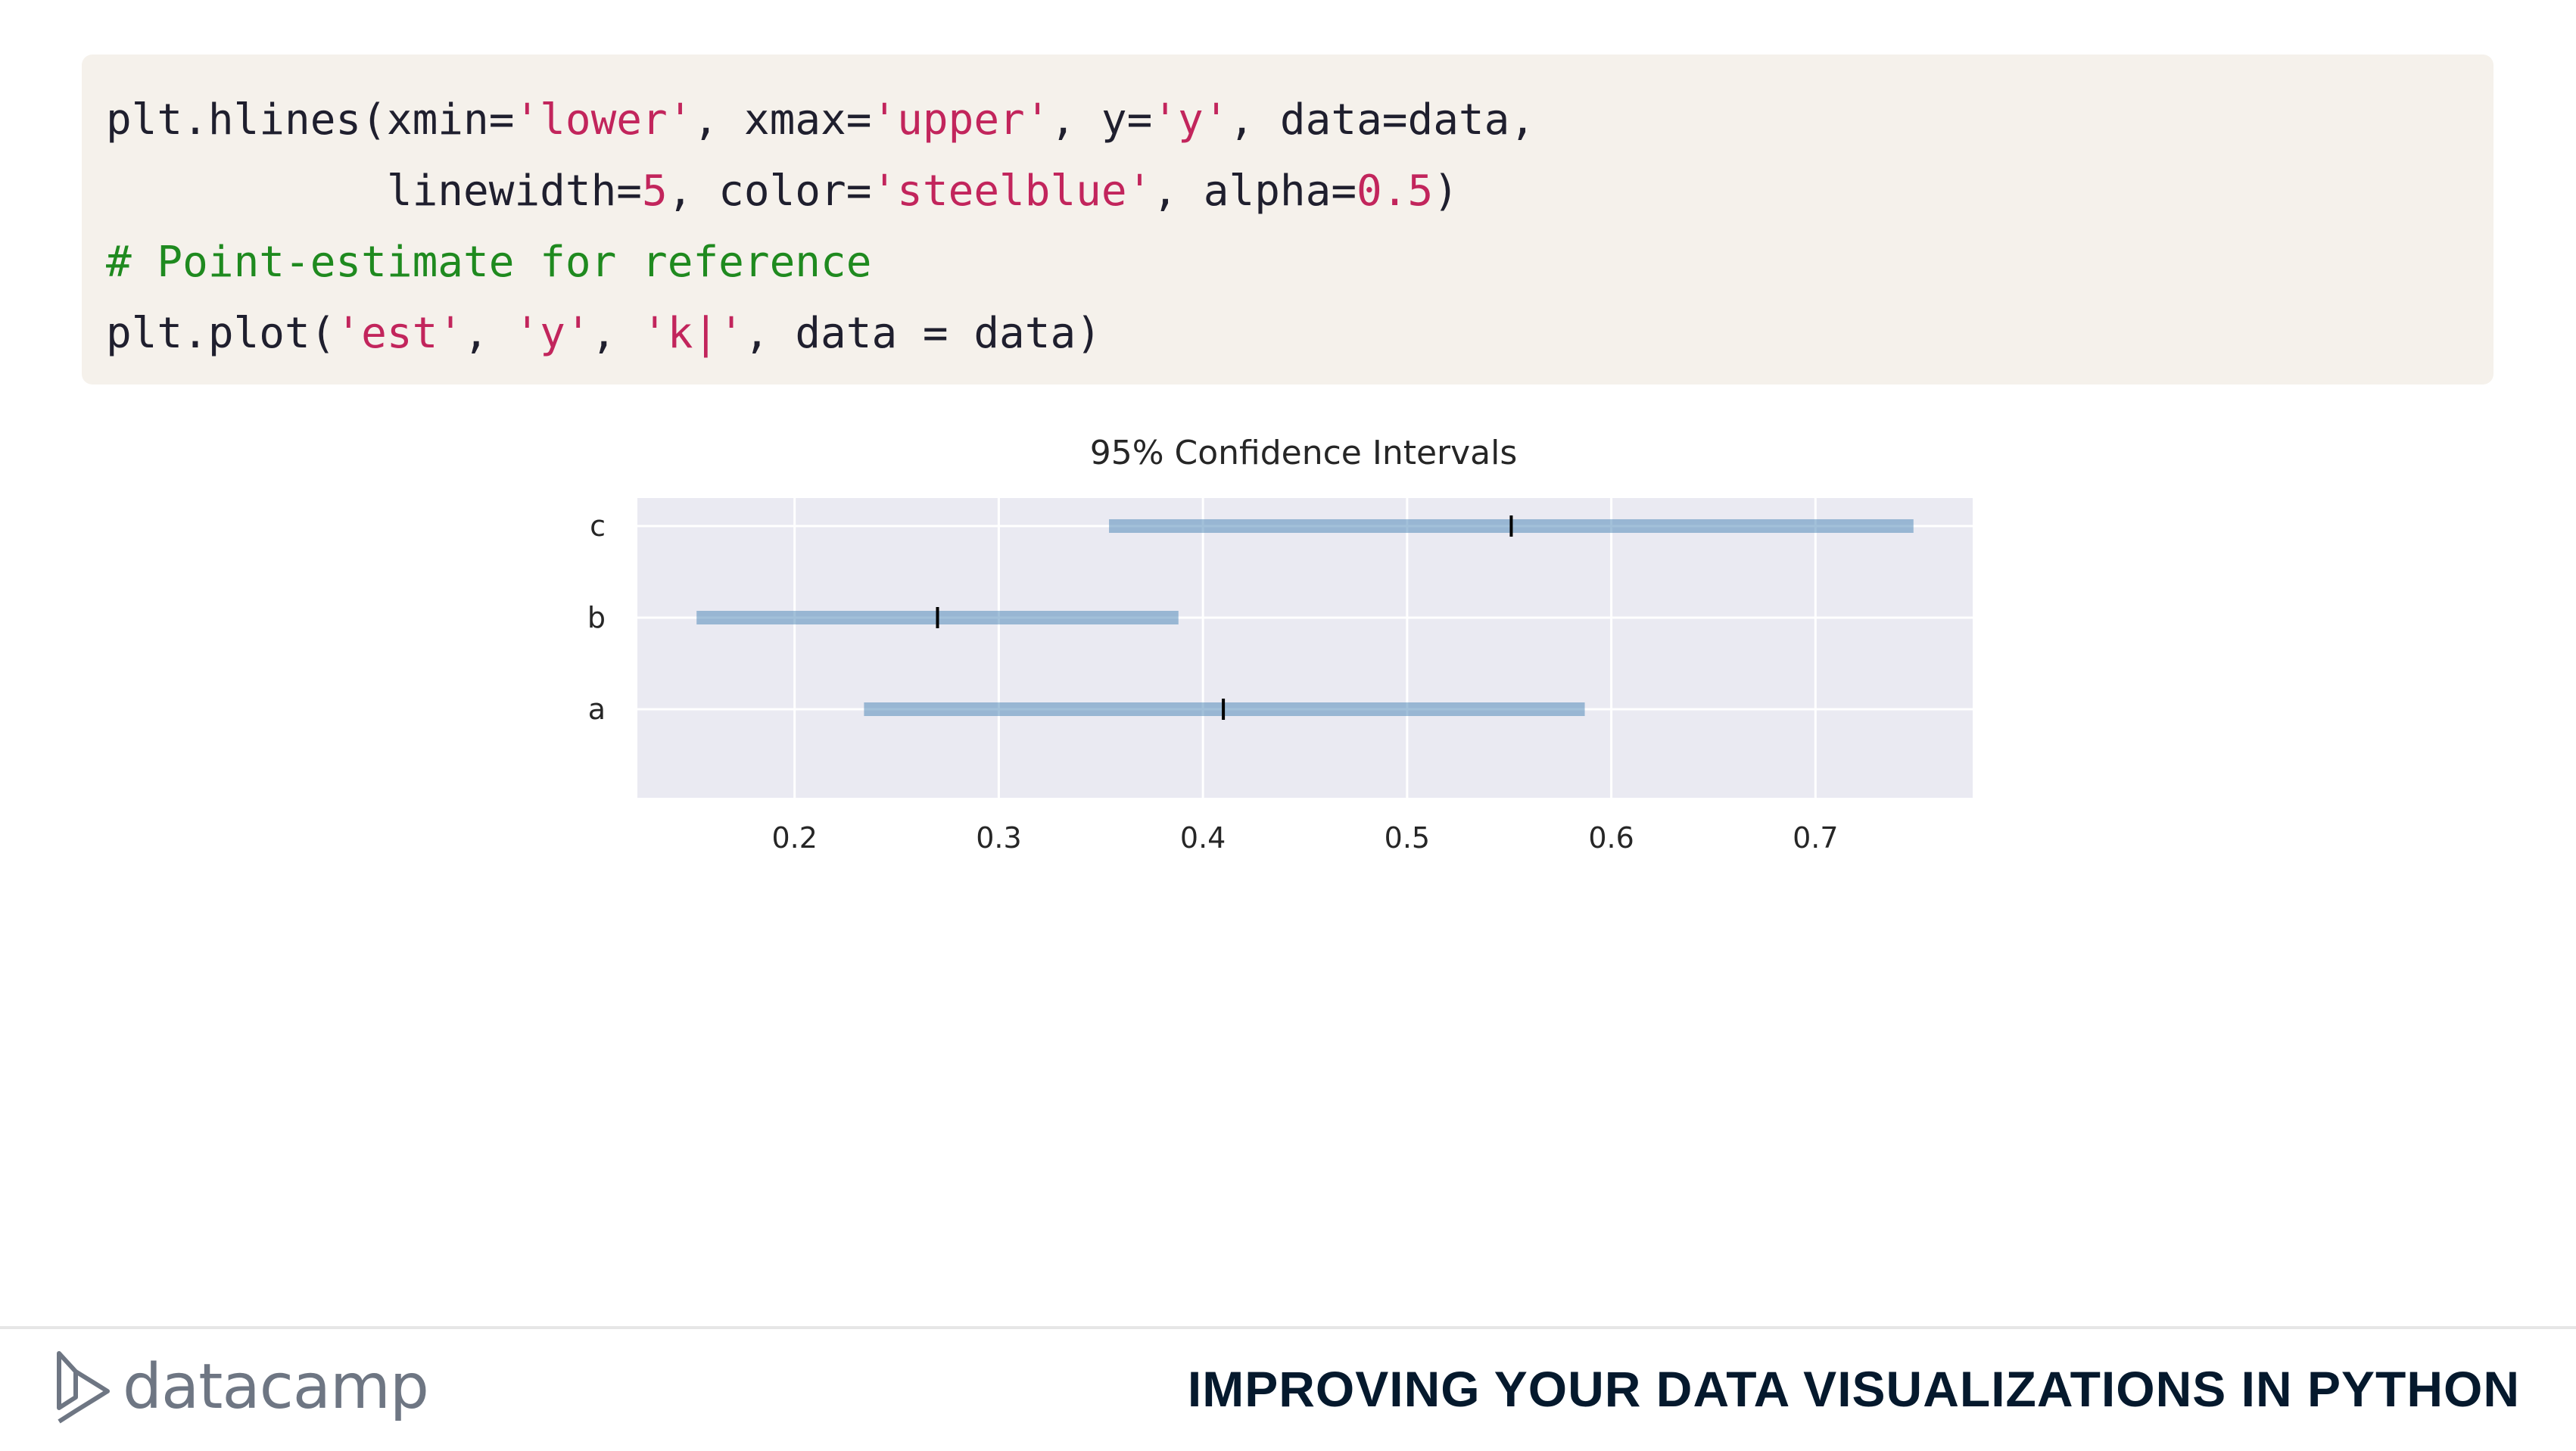  What do you see at coordinates (1446, 191) in the screenshot?
I see `code-token: )` at bounding box center [1446, 191].